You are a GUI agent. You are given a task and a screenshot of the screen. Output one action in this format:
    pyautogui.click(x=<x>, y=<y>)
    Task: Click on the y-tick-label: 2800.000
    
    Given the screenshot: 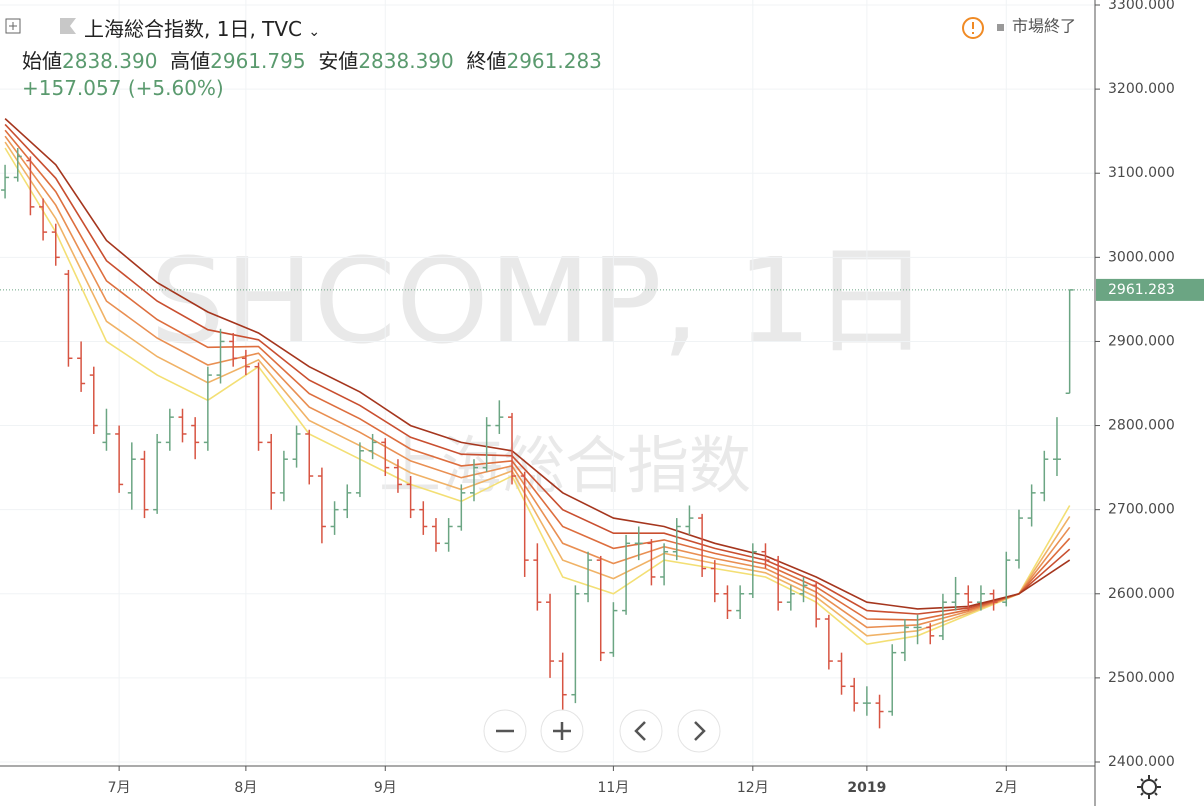 What is the action you would take?
    pyautogui.click(x=1141, y=426)
    